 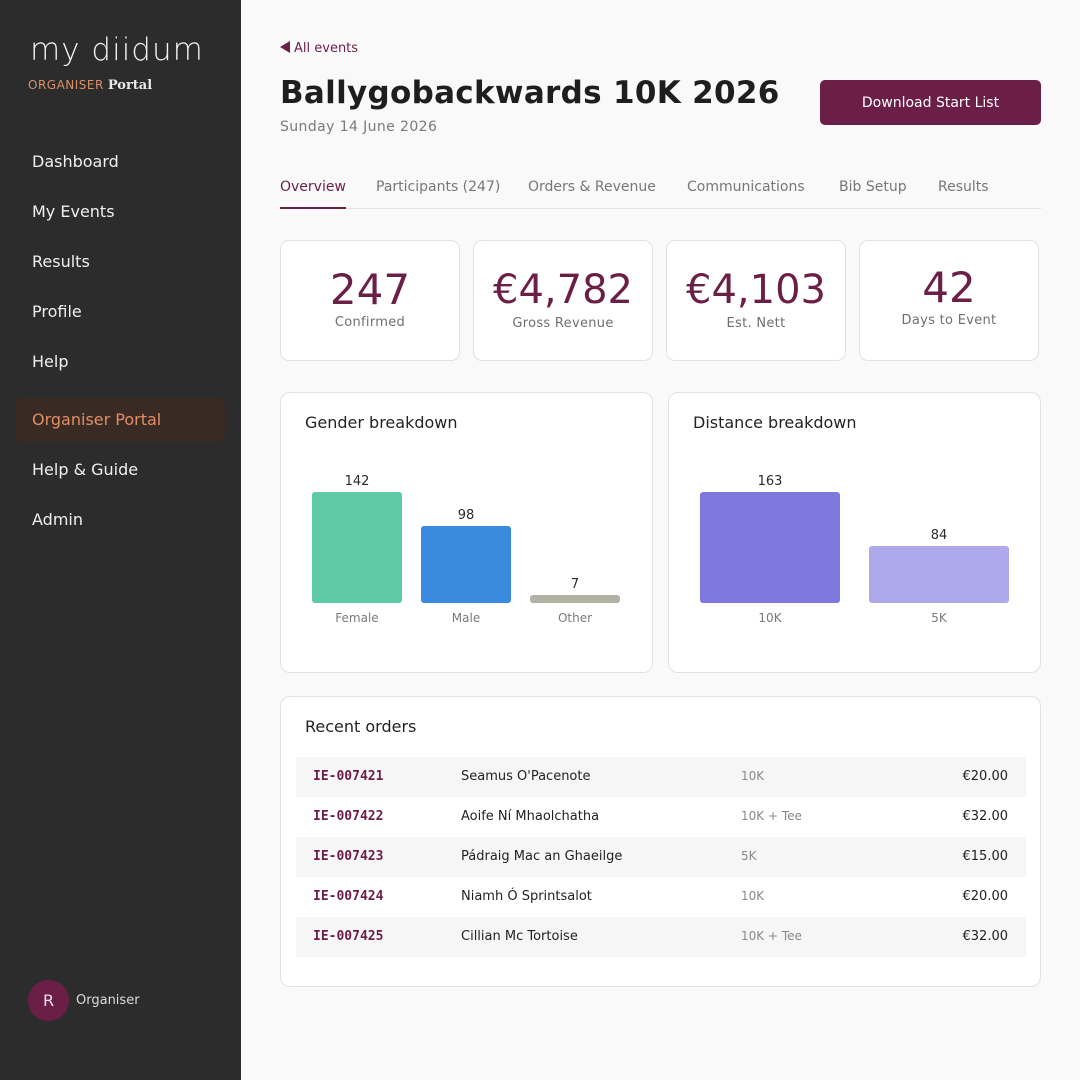 What do you see at coordinates (746, 187) in the screenshot?
I see `tab-communications: Communications` at bounding box center [746, 187].